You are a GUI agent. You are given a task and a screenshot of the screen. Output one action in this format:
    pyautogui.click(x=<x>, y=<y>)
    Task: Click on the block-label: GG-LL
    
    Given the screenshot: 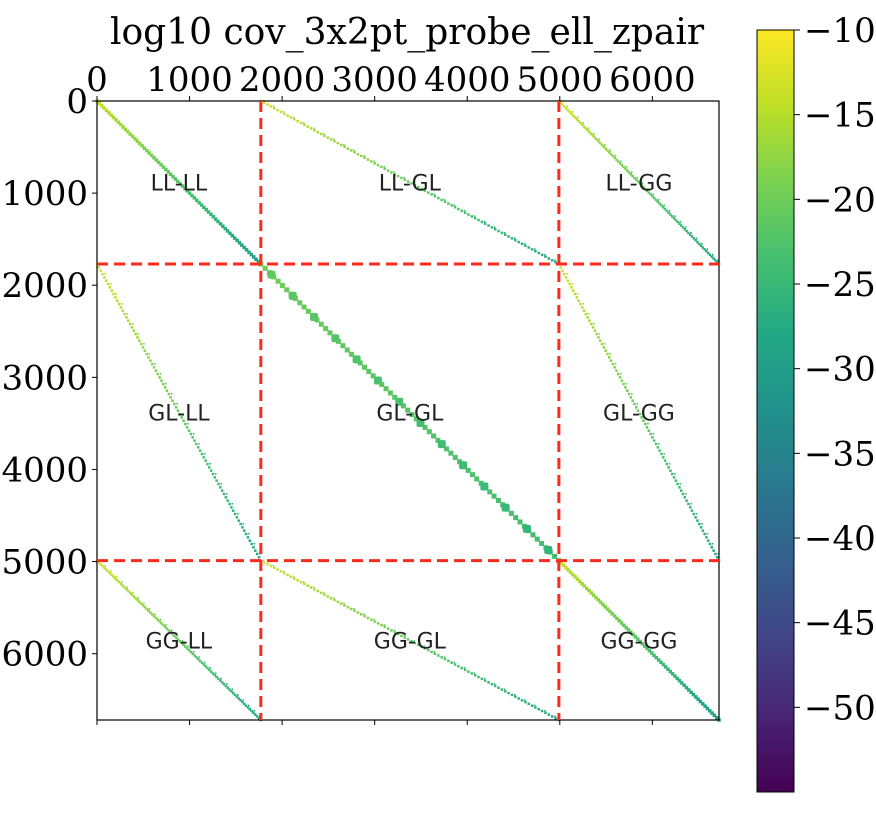 What is the action you would take?
    pyautogui.click(x=179, y=641)
    